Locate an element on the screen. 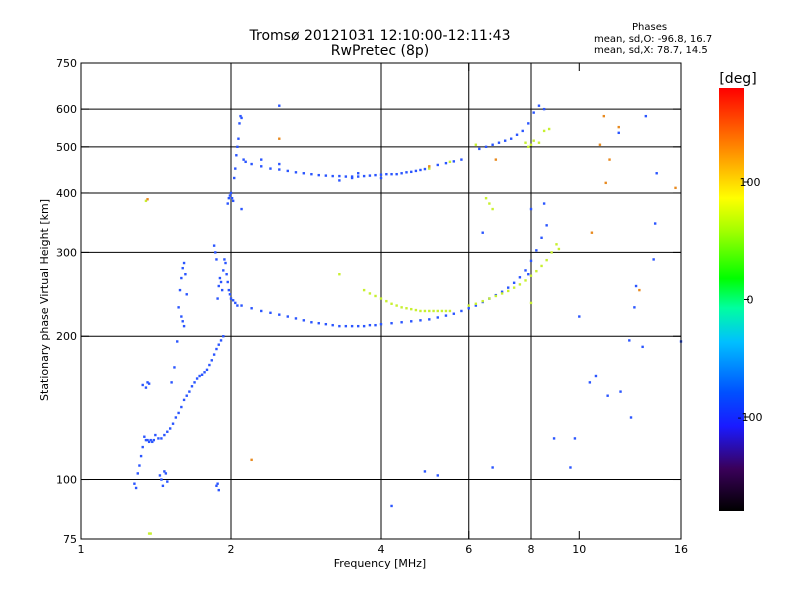 This screenshot has width=800, height=600. colorbar is located at coordinates (731, 299).